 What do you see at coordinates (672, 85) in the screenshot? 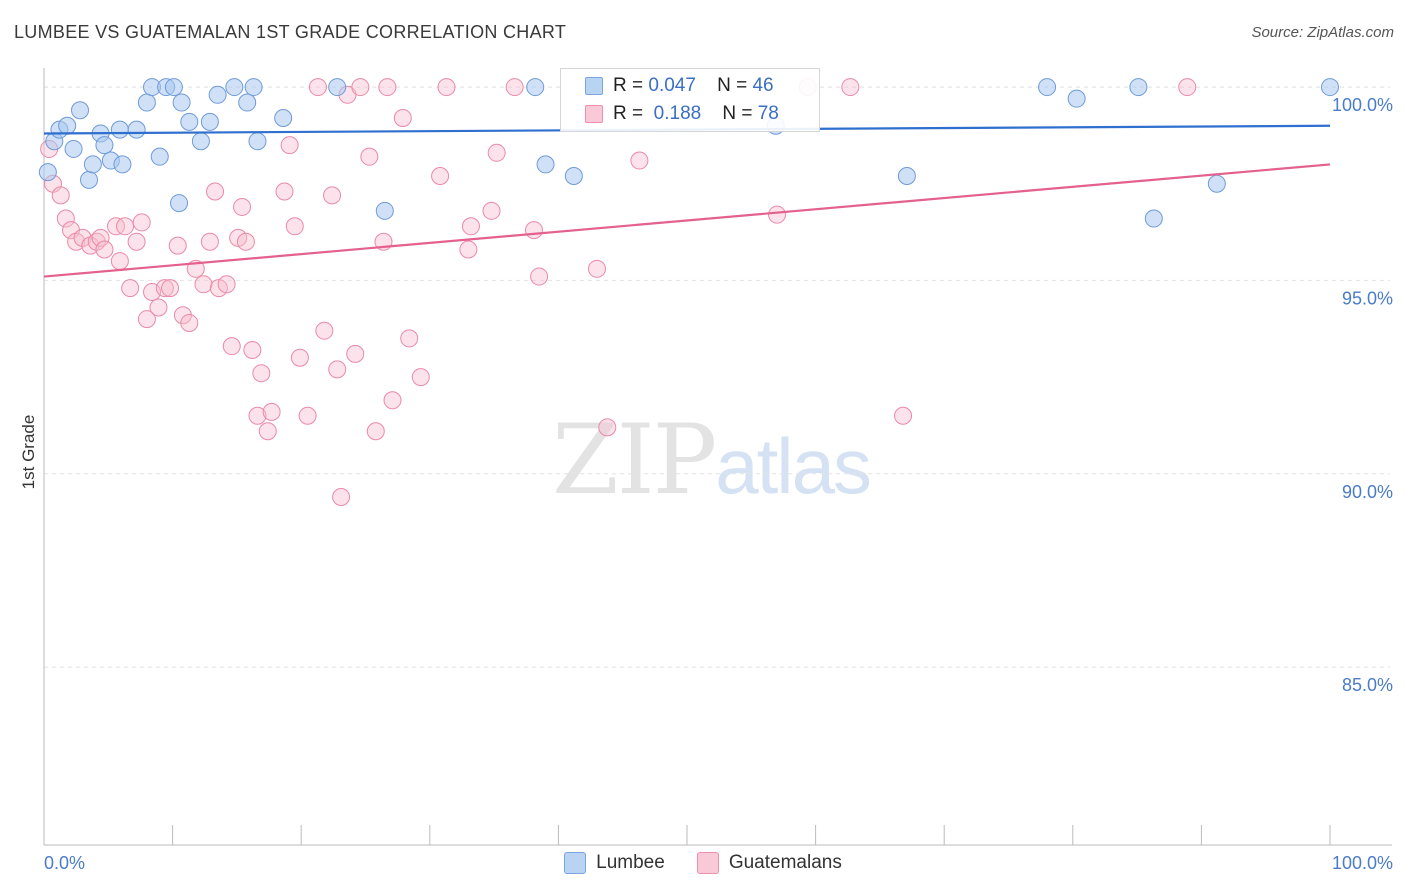
I see `legend-r-value-lumbee: 0.047` at bounding box center [672, 85].